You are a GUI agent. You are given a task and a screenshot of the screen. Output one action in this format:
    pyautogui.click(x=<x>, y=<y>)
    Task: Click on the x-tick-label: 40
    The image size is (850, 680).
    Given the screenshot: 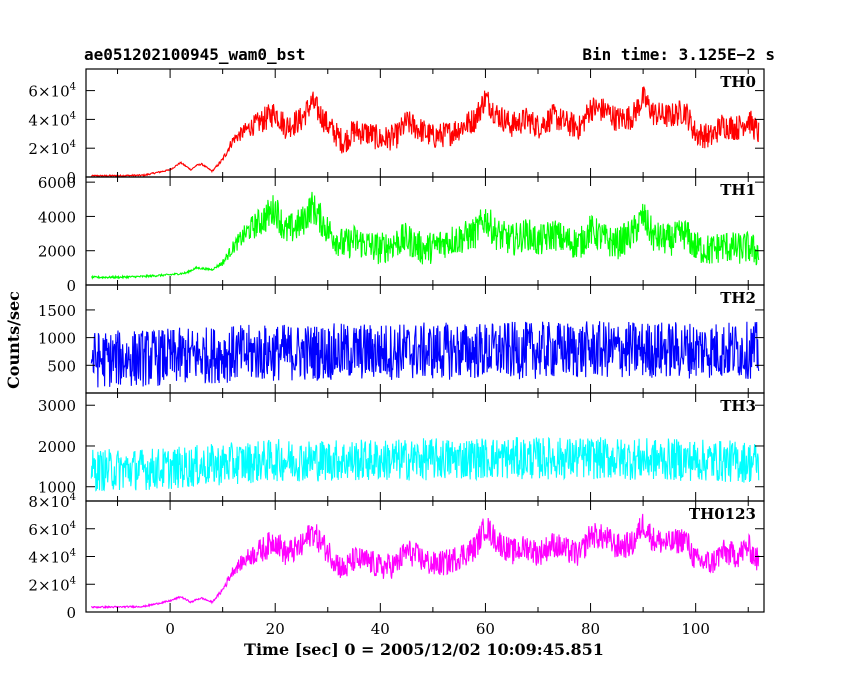 What is the action you would take?
    pyautogui.click(x=380, y=629)
    